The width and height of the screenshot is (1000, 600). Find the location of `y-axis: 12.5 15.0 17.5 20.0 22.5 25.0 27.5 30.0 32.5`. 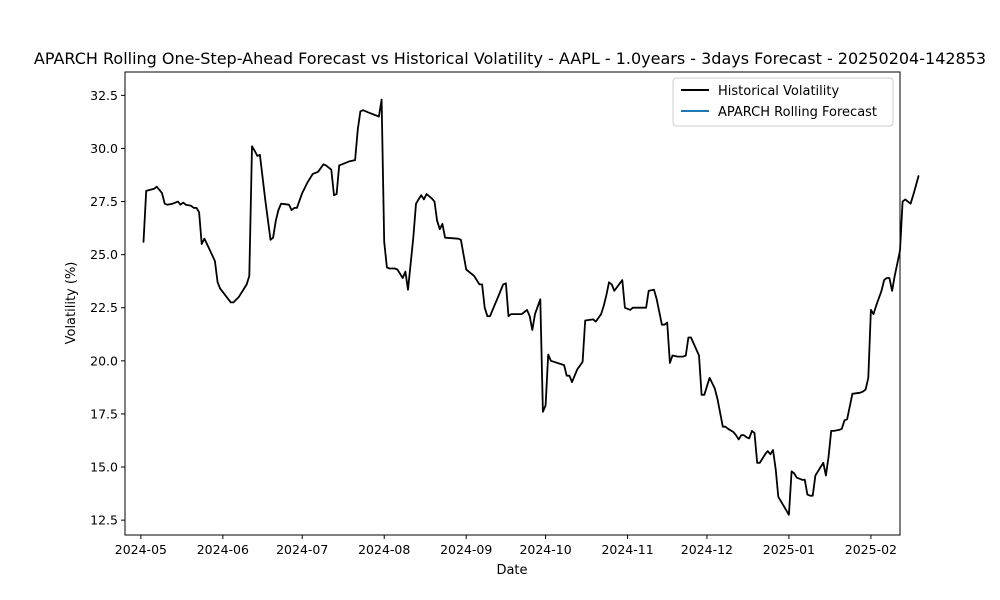

y-axis: 12.5 15.0 17.5 20.0 22.5 25.0 27.5 30.0 32.5 is located at coordinates (107, 308).